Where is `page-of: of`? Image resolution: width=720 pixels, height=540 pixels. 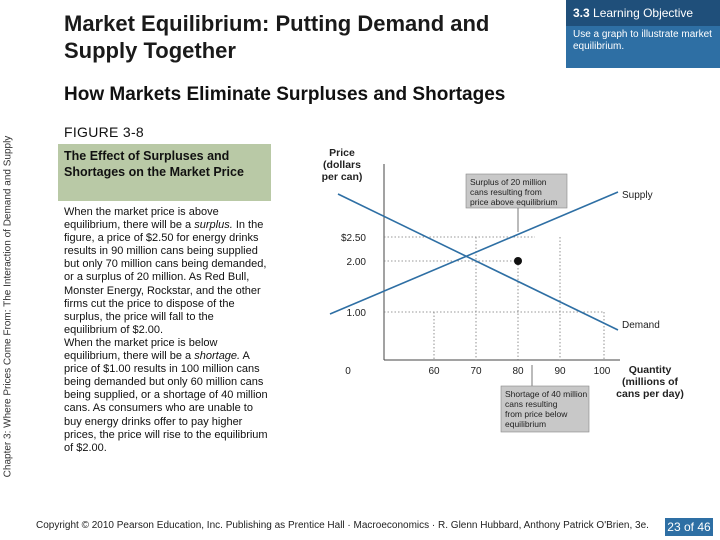
page-of: of is located at coordinates (688, 527).